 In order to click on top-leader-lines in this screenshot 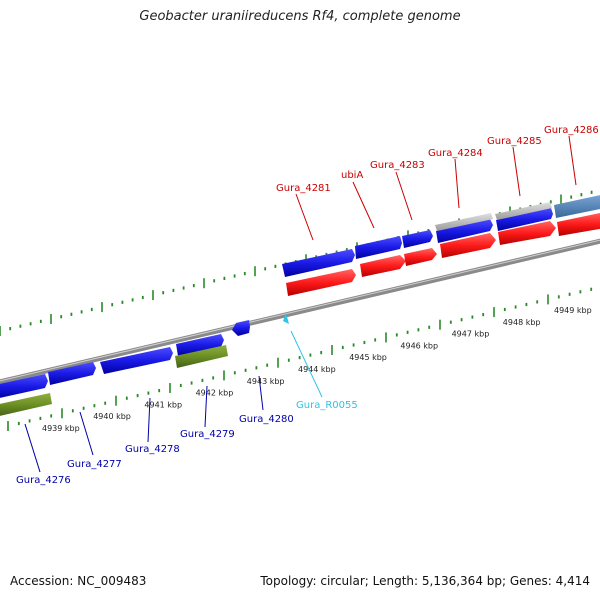, I will do `click(436, 188)`.